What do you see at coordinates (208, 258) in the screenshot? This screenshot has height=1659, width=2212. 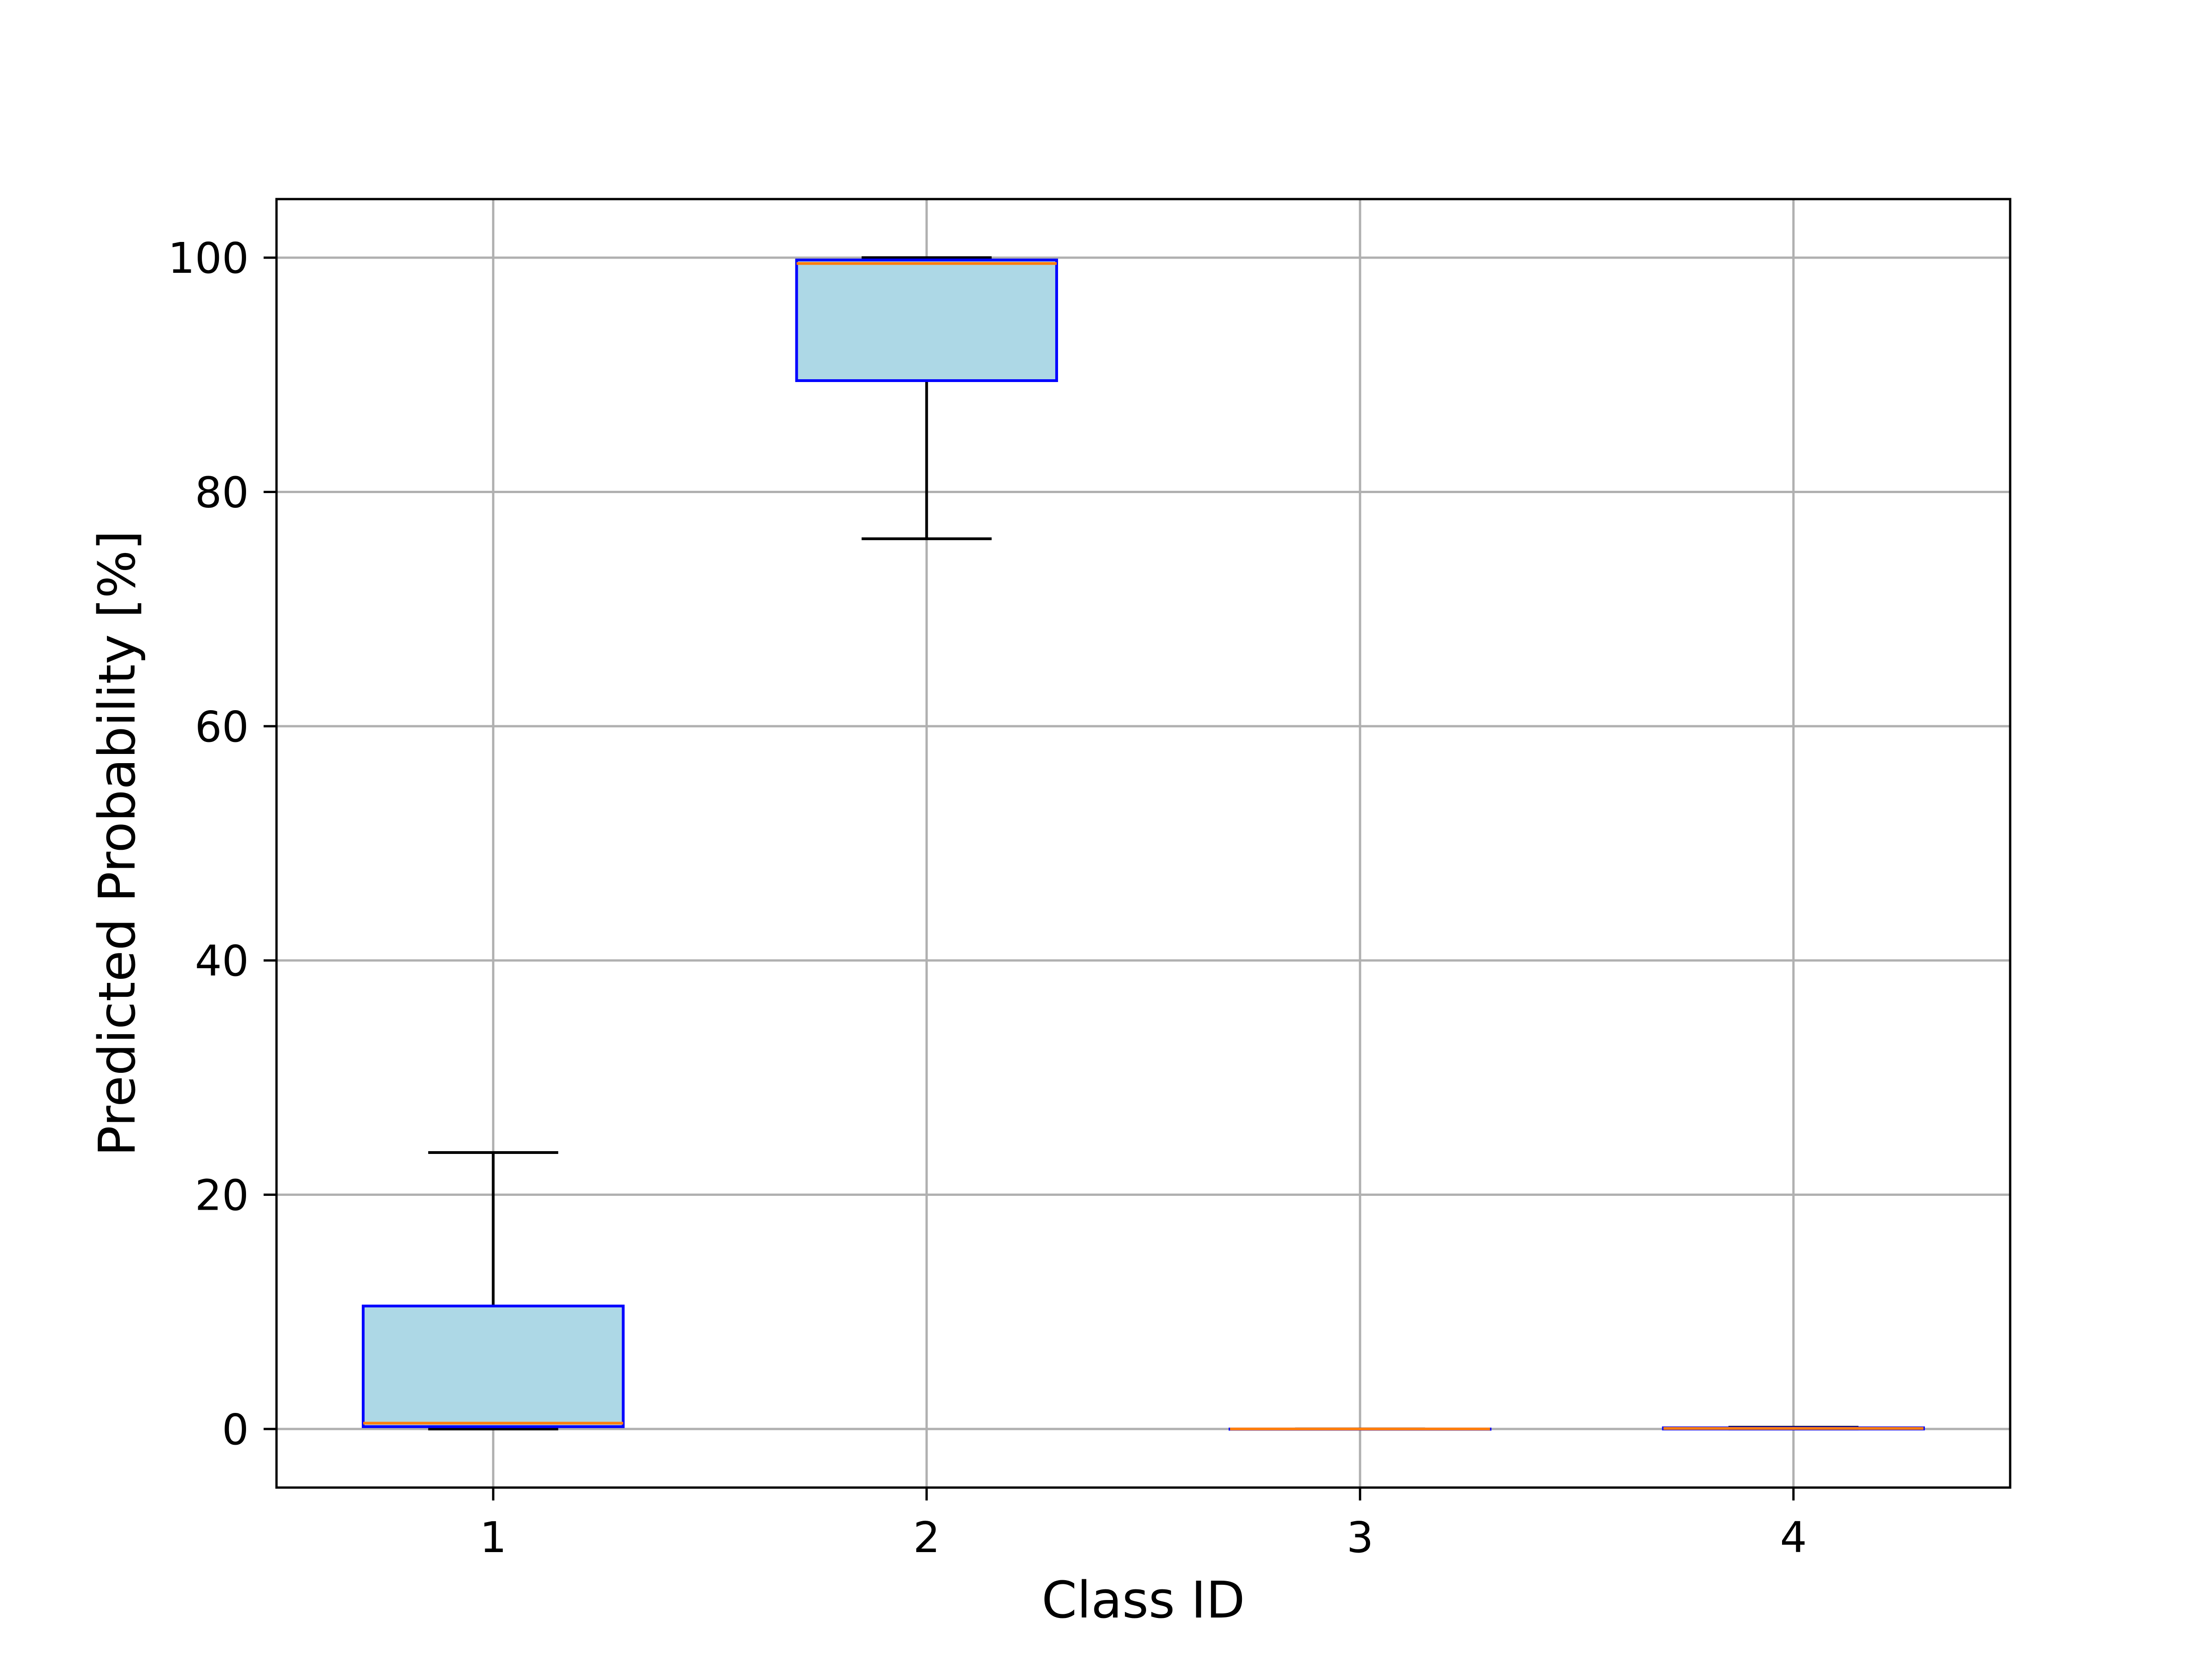 I see `y-tick-label-100: 100` at bounding box center [208, 258].